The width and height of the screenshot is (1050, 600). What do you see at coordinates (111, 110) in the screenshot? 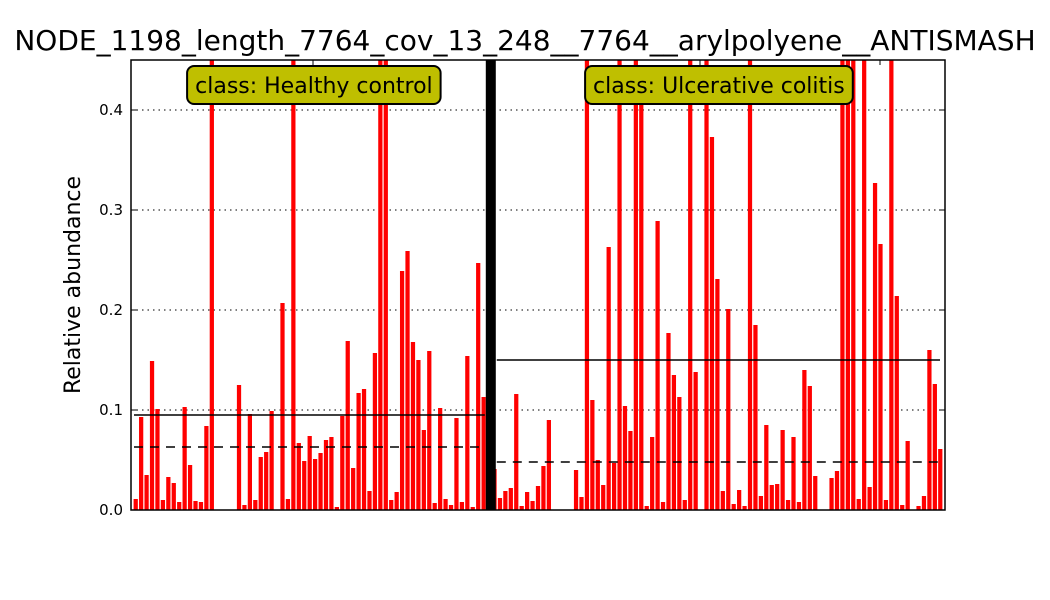
I see `y-tick-label: 0.4` at bounding box center [111, 110].